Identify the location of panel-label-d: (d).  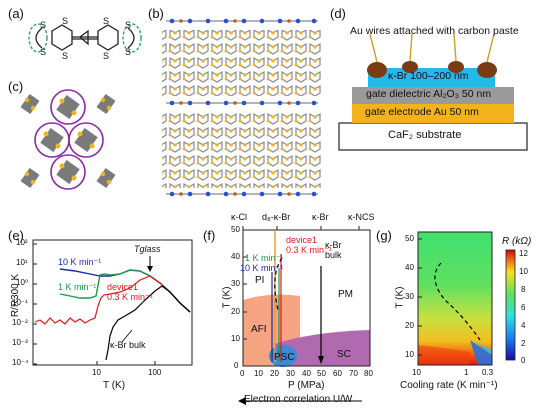
(338, 13).